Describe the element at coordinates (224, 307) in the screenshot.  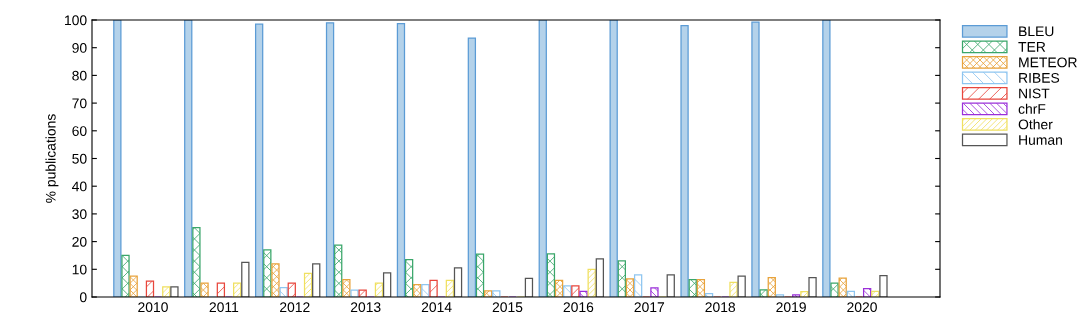
I see `x-tick-label: 2011` at that location.